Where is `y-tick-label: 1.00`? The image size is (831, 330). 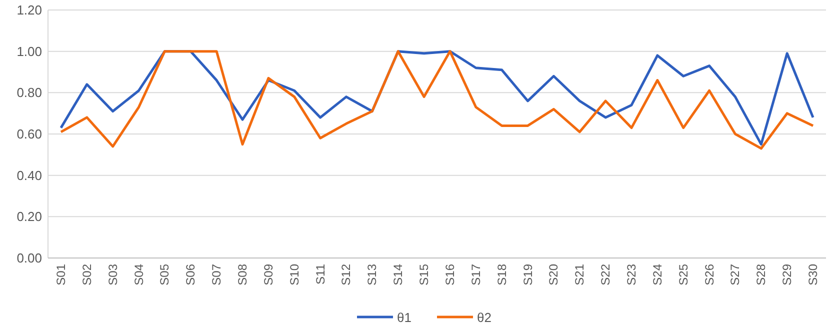
y-tick-label: 1.00 is located at coordinates (29, 51).